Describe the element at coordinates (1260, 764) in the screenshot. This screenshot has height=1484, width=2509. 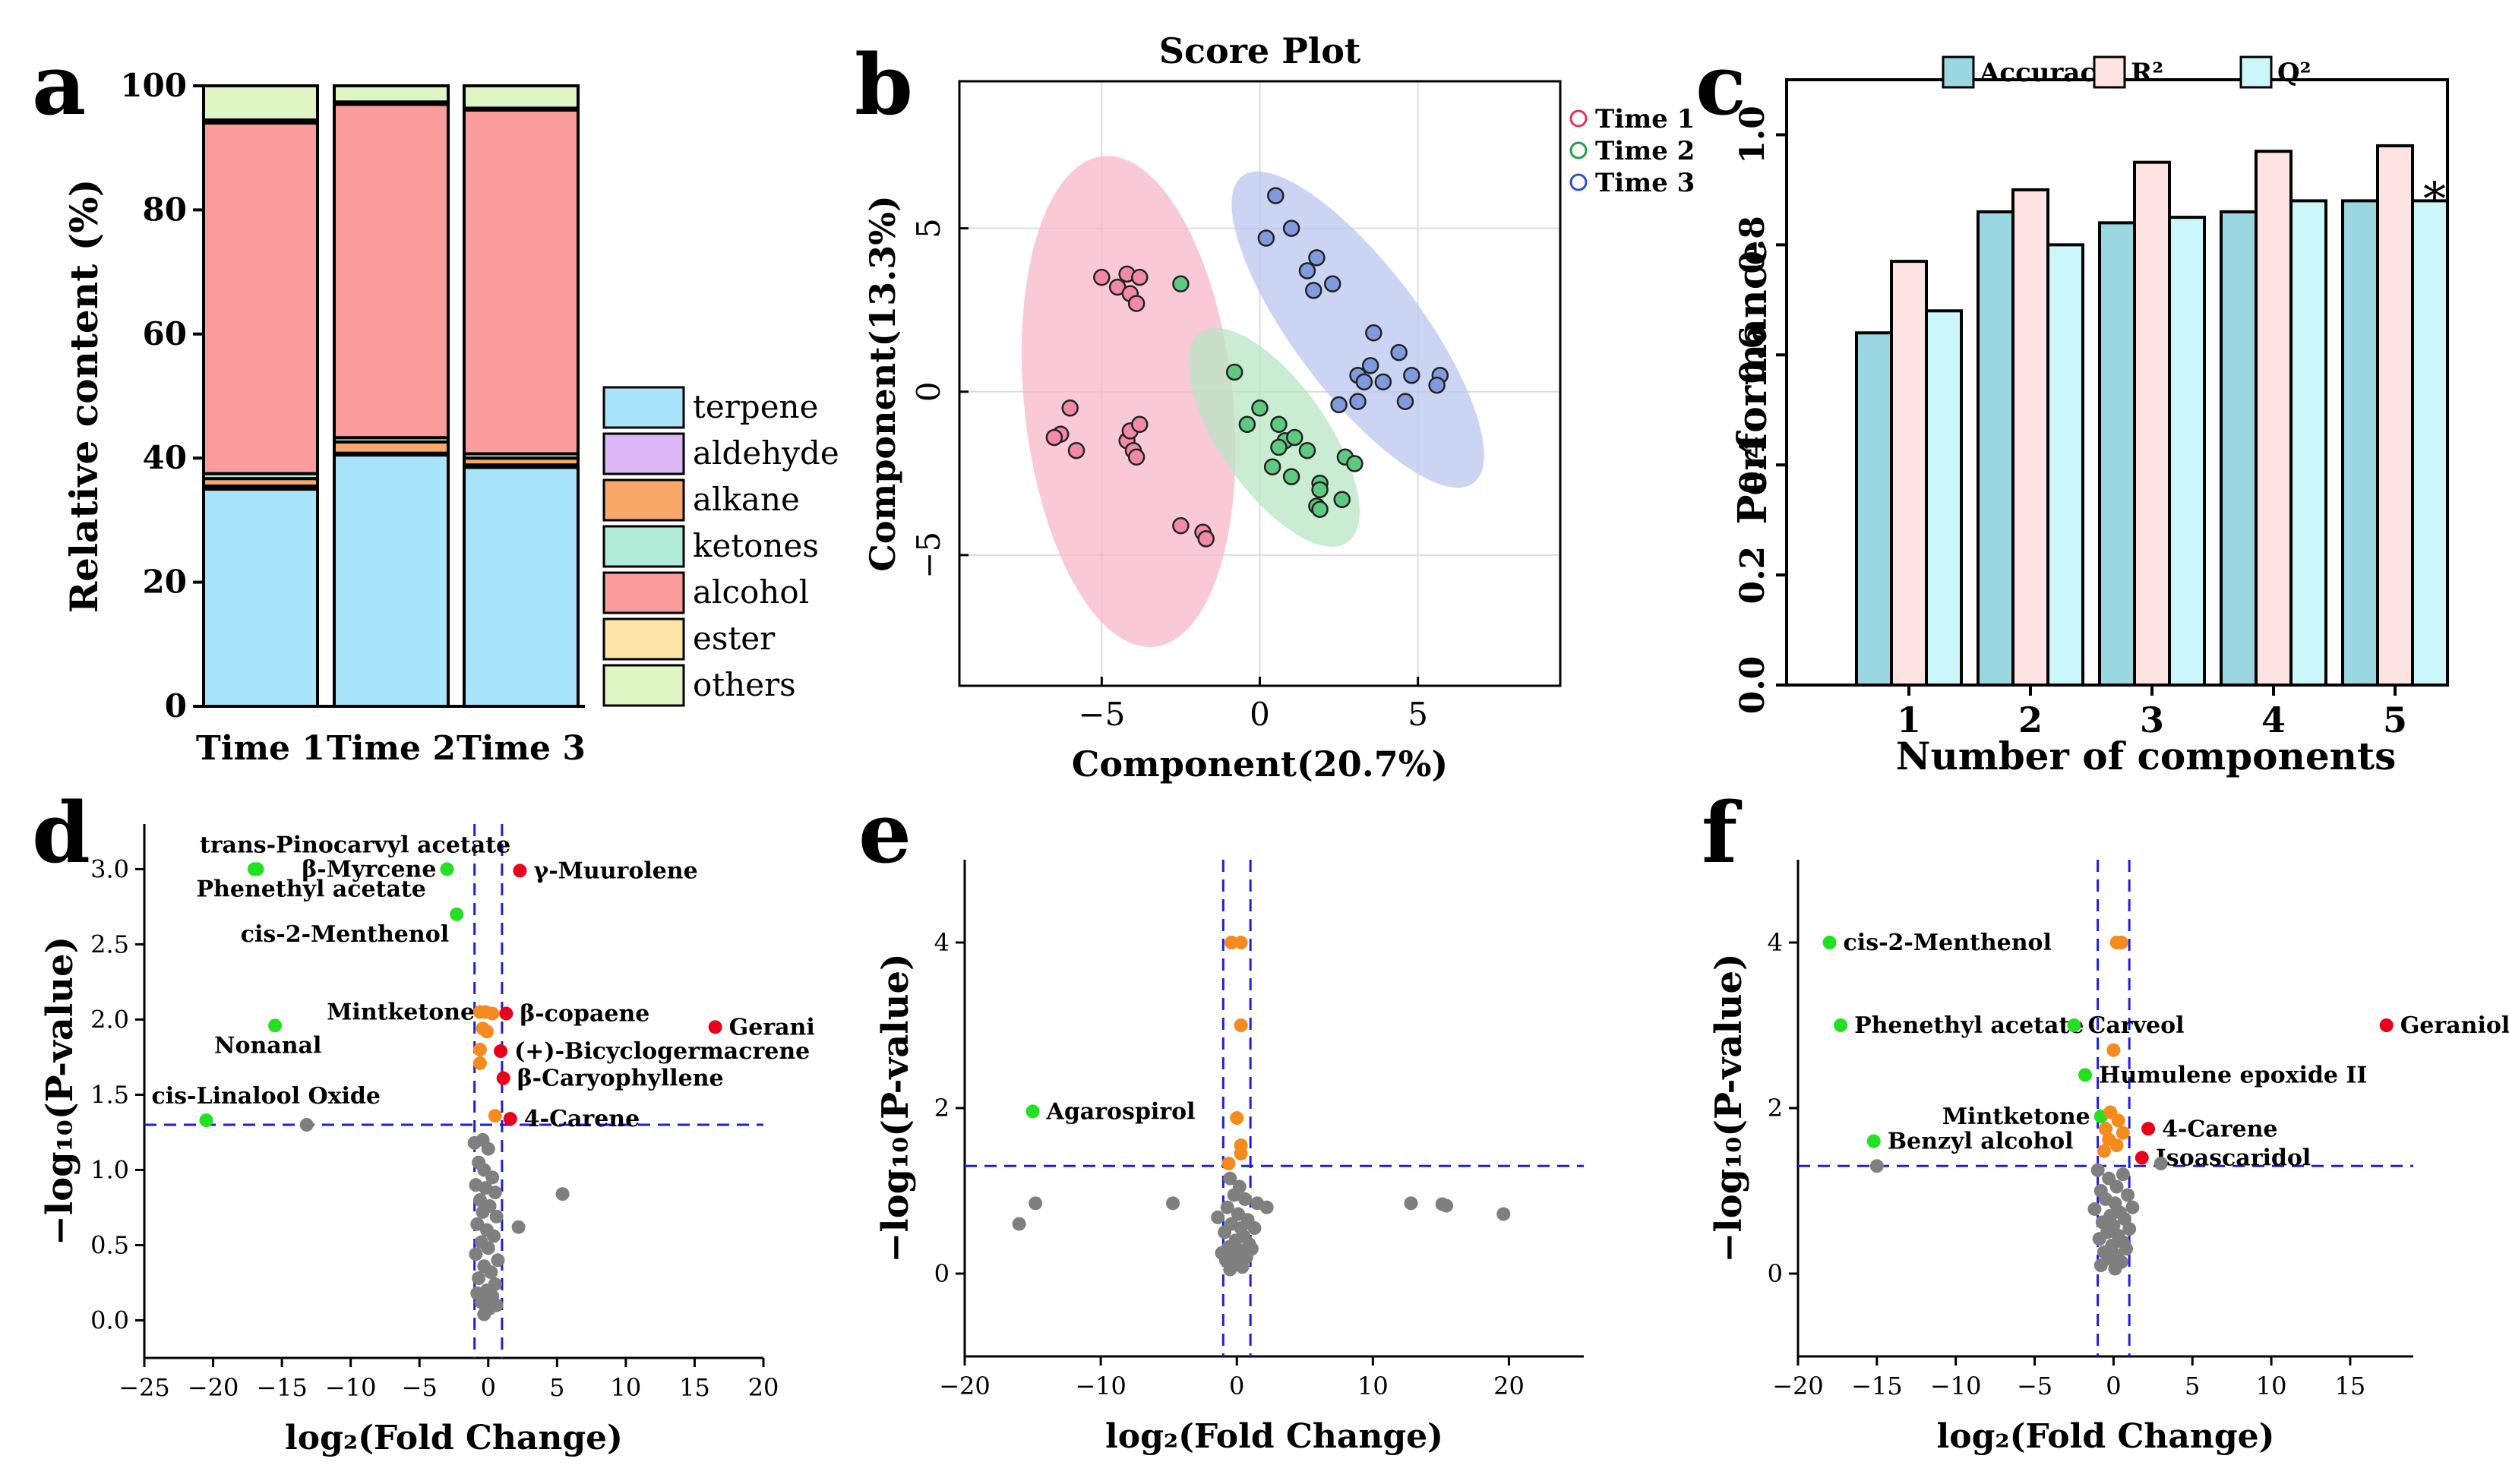
I see `x-axis-title: Component(20.7%)` at that location.